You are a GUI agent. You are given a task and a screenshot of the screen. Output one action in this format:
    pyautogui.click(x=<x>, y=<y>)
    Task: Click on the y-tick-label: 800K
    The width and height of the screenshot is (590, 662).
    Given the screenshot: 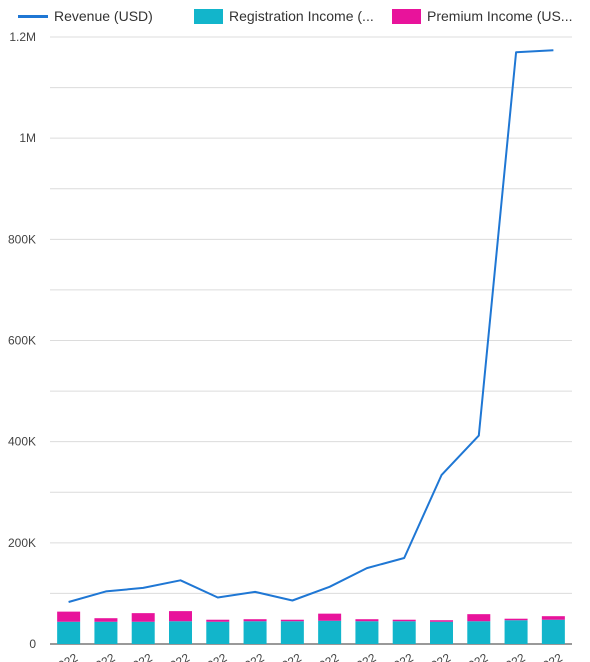 What is the action you would take?
    pyautogui.click(x=22, y=239)
    